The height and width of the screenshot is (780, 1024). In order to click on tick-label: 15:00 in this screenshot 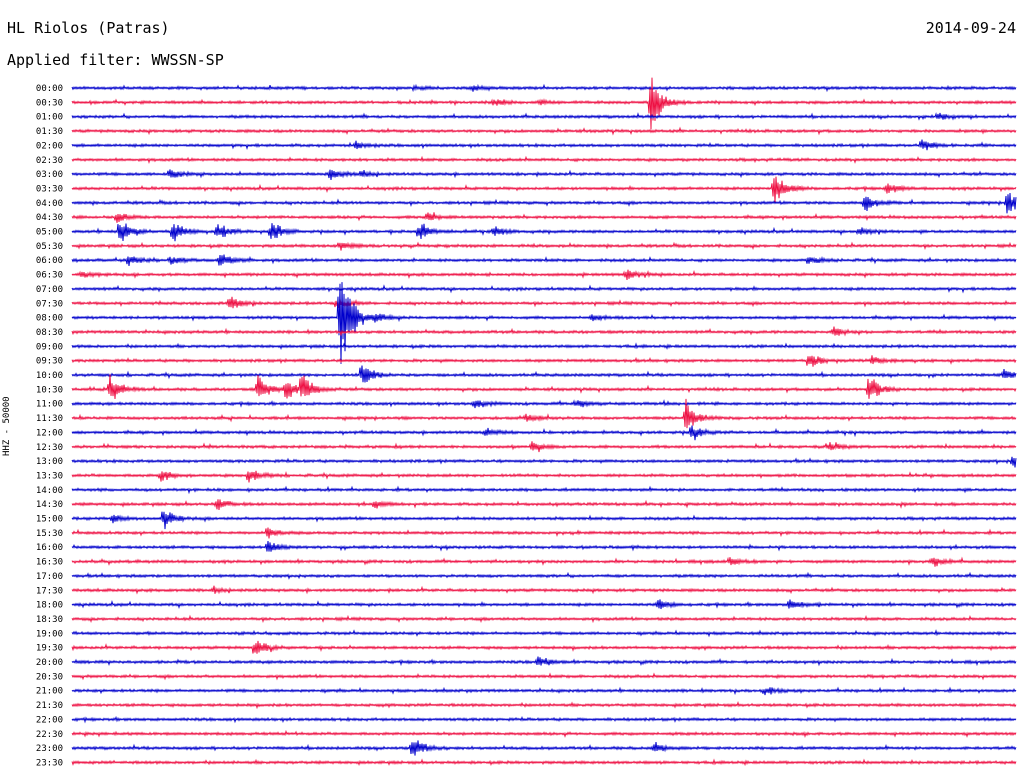, I will do `click(49, 520)`.